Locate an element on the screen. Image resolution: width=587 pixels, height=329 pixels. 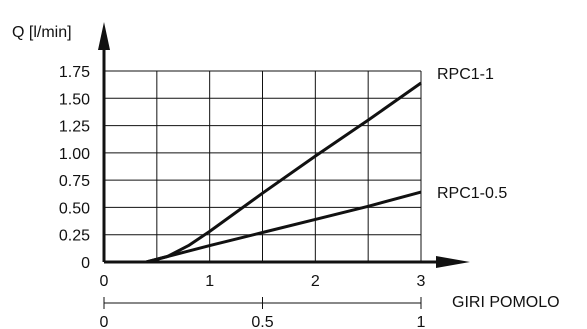
x-tick-label: 2 is located at coordinates (315, 281).